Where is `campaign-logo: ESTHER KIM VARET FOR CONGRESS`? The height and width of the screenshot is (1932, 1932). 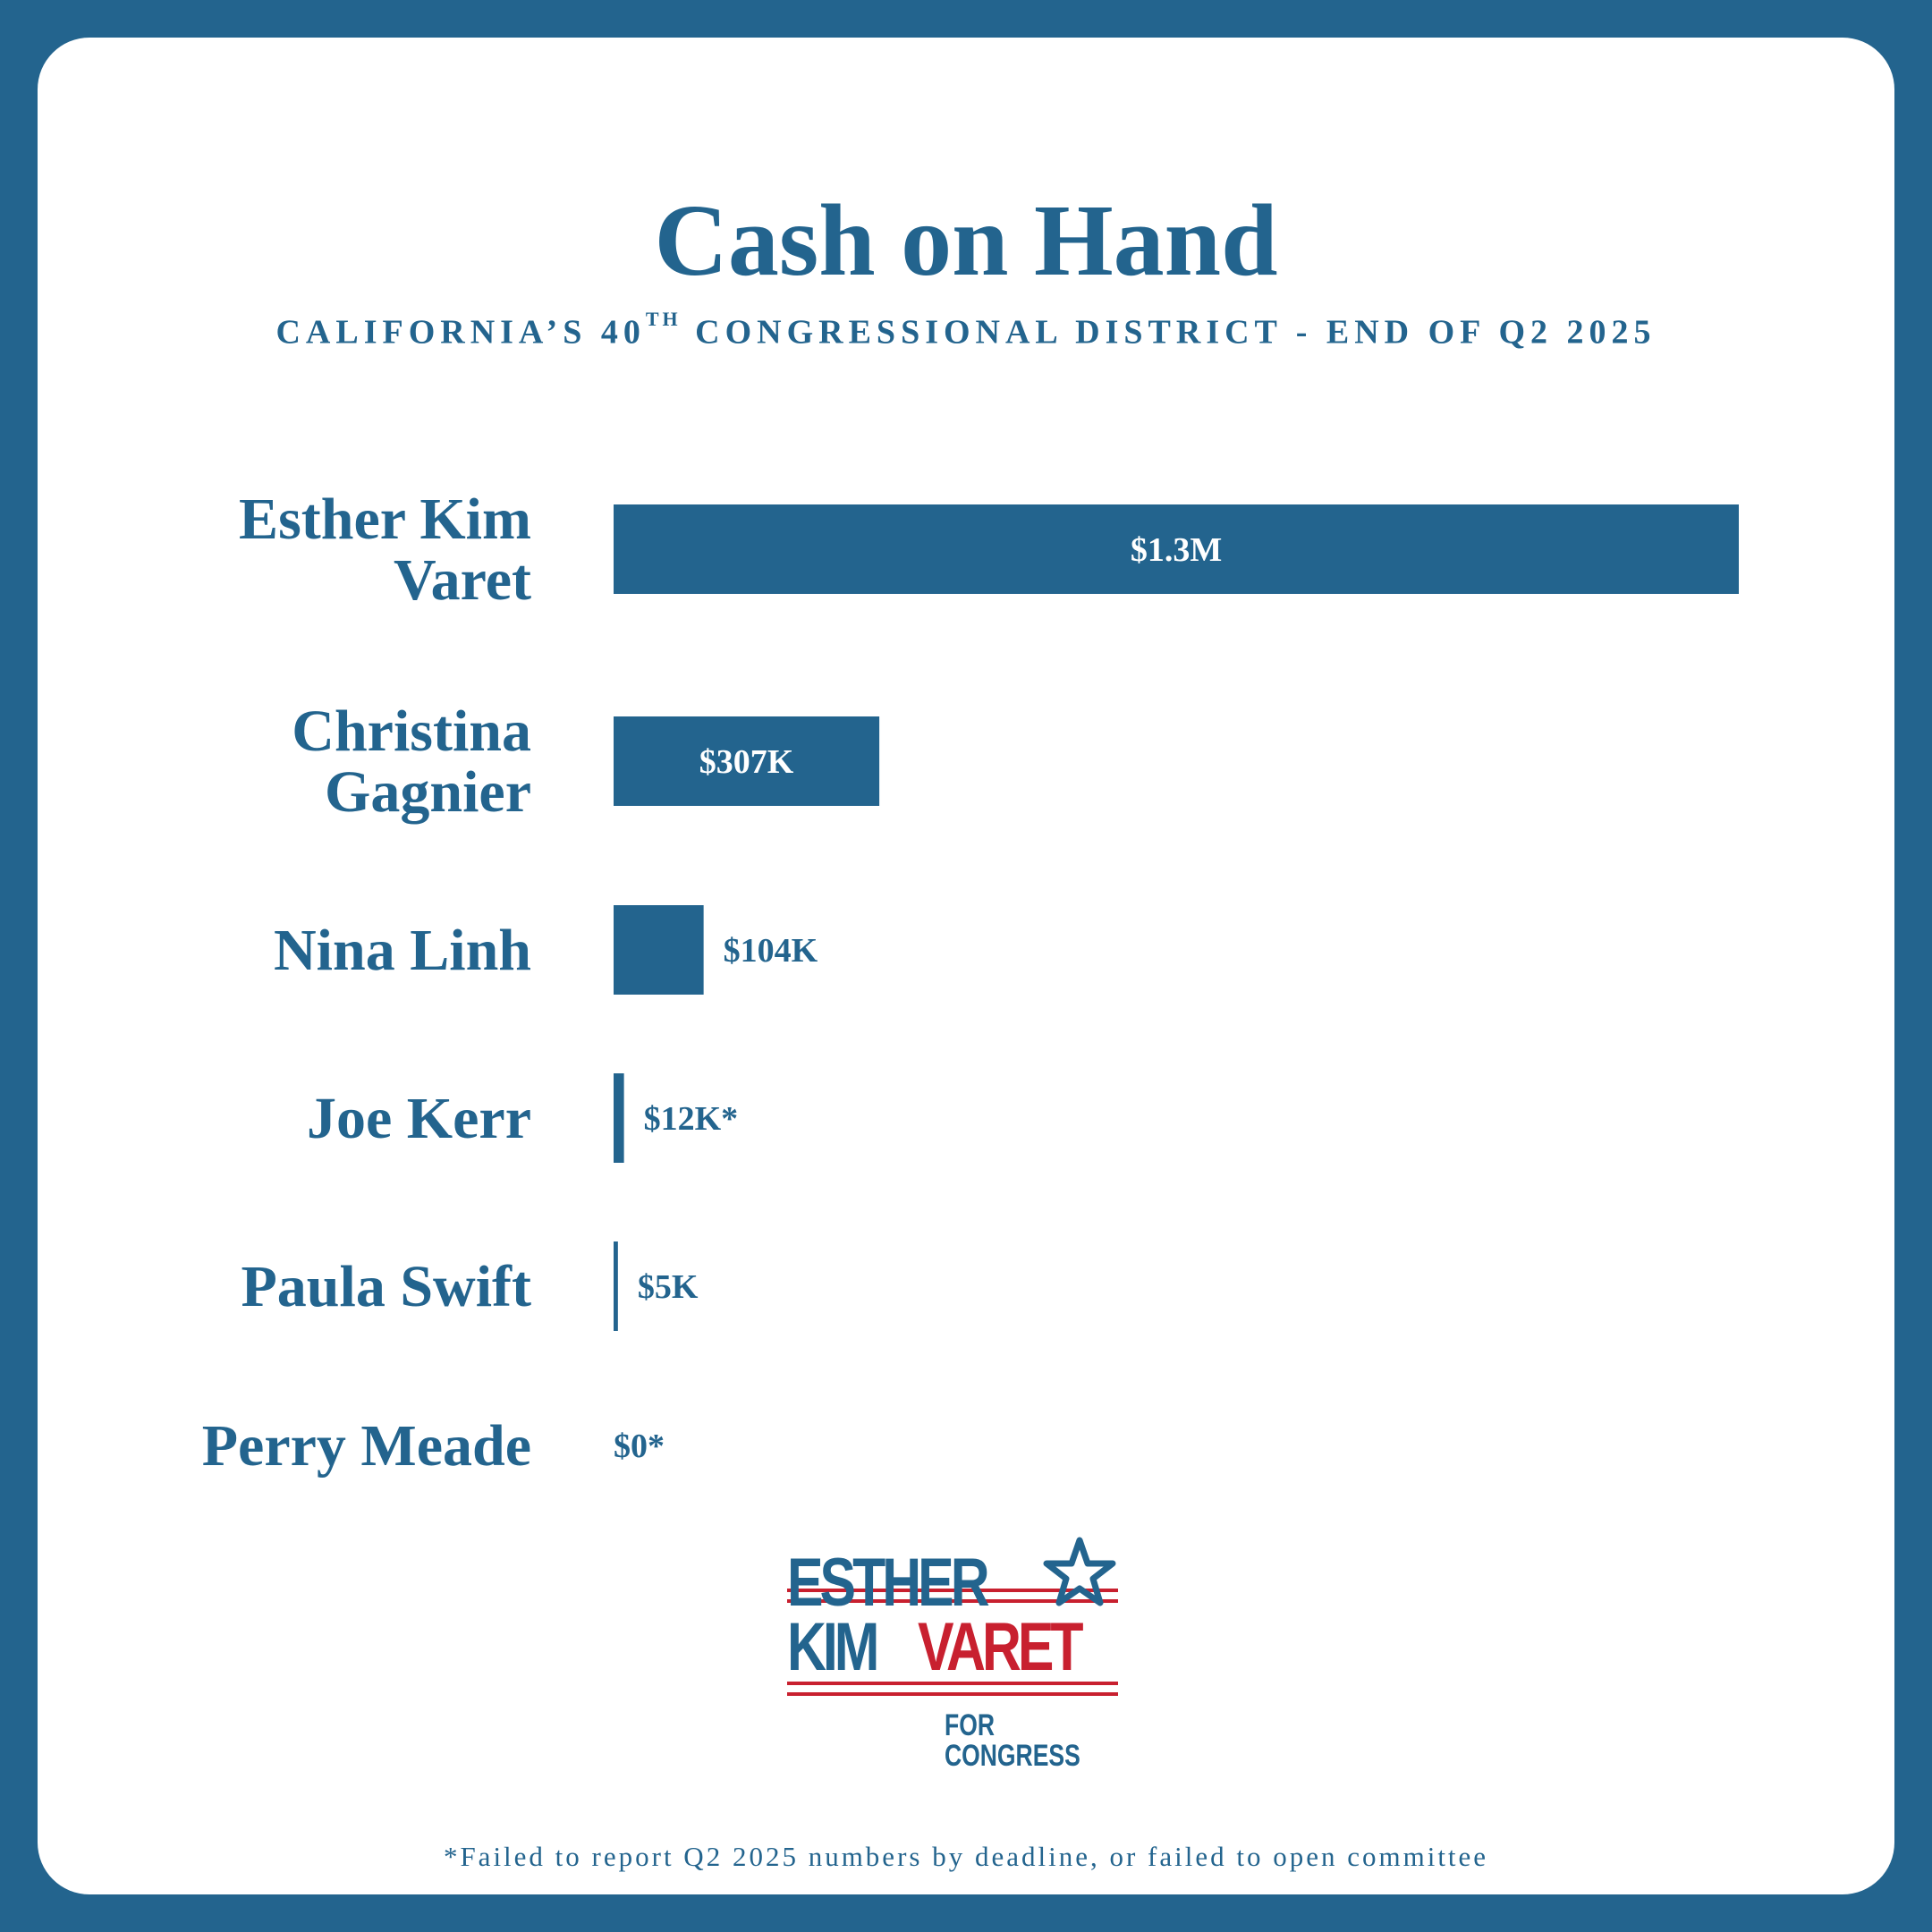 campaign-logo: ESTHER KIM VARET FOR CONGRESS is located at coordinates (950, 1651).